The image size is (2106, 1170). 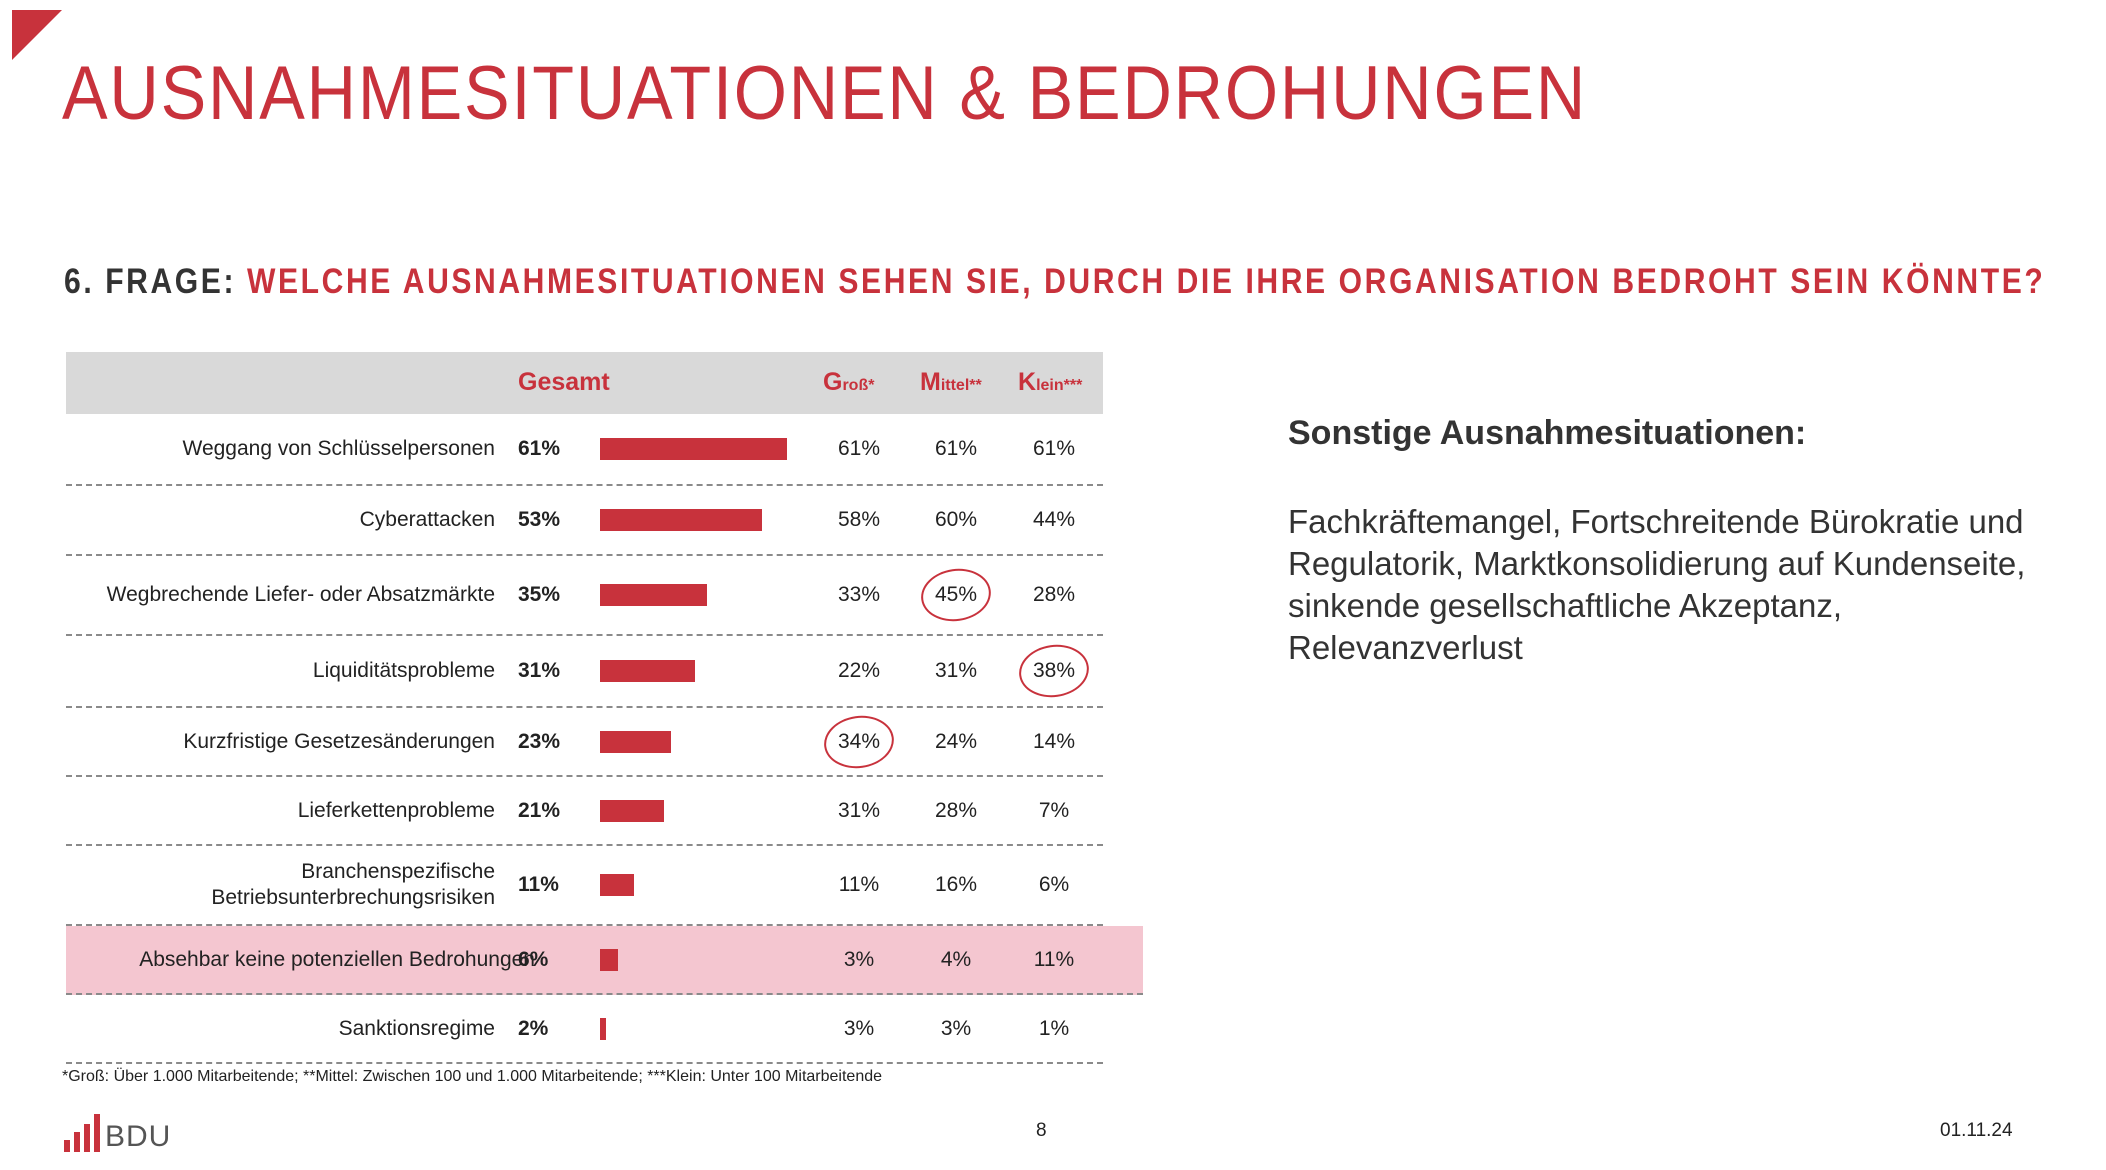 I want to click on row-gross-value: 11%, so click(x=859, y=884).